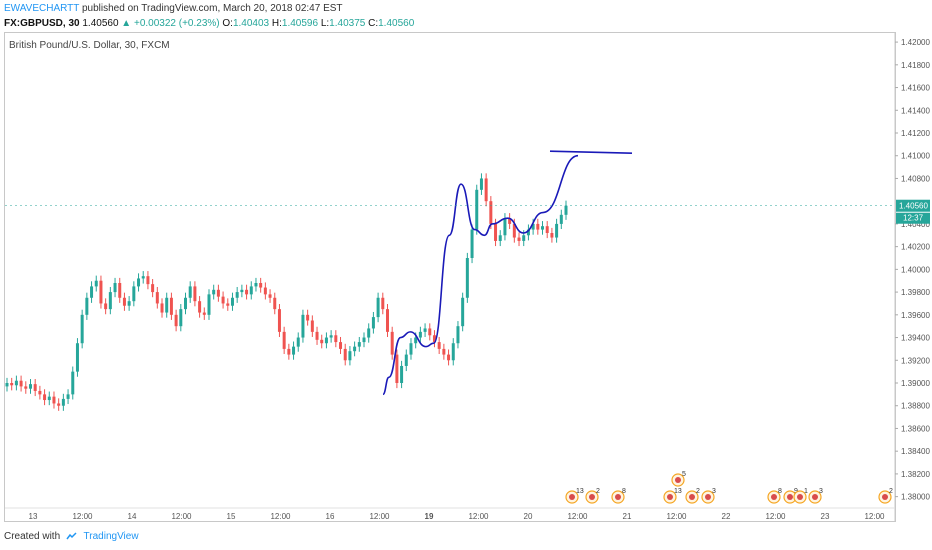 The width and height of the screenshot is (932, 550). What do you see at coordinates (627, 516) in the screenshot?
I see `x-tick-label: 21` at bounding box center [627, 516].